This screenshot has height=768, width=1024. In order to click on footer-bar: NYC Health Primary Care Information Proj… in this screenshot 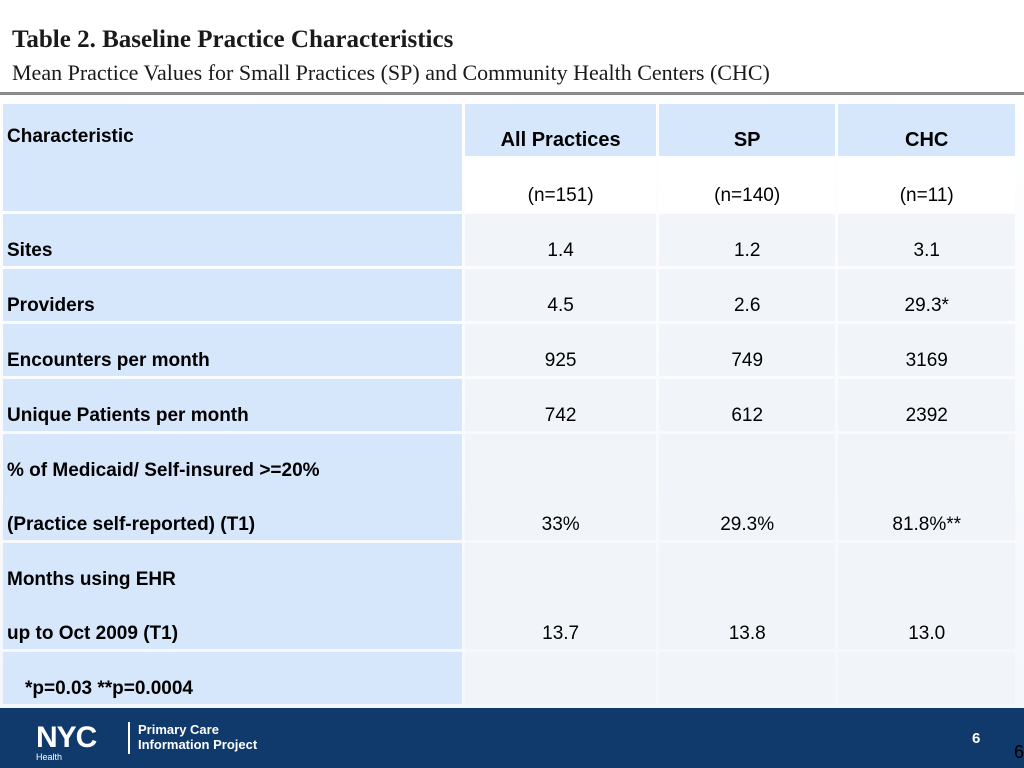, I will do `click(512, 738)`.